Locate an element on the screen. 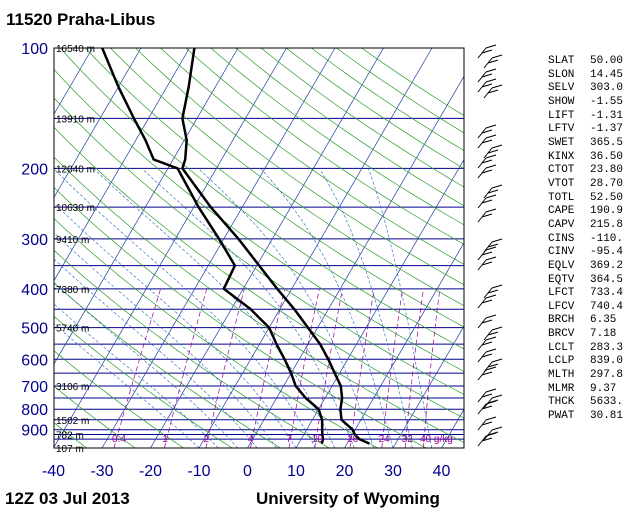  index-value: -1.37 is located at coordinates (607, 129).